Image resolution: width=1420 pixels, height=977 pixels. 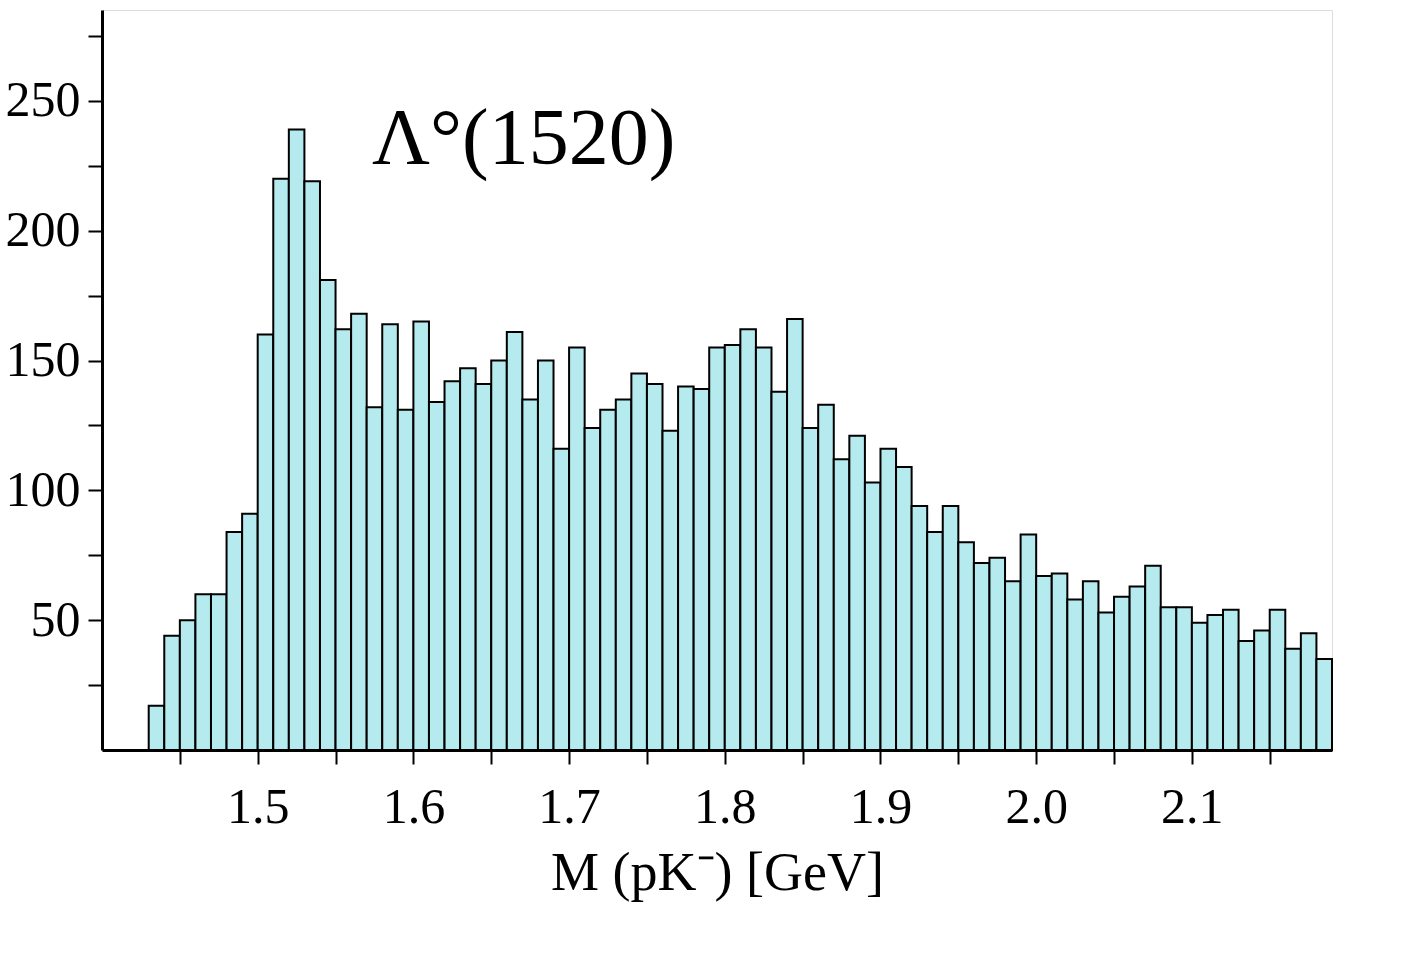 I want to click on x-axis-title: M (pK⁻) [GeV], so click(x=717, y=871).